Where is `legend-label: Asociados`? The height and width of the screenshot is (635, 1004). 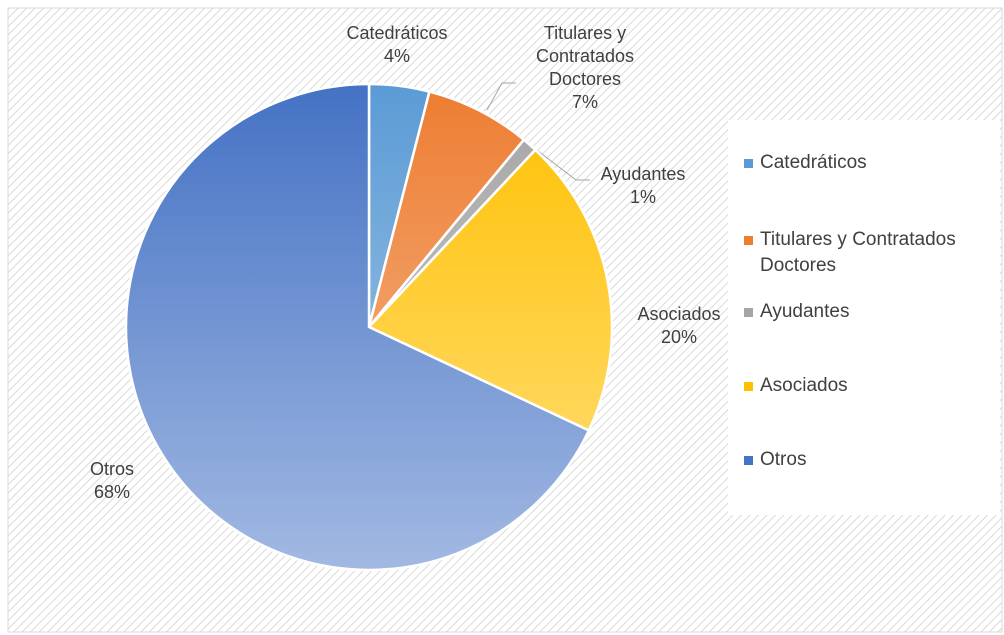 legend-label: Asociados is located at coordinates (804, 385).